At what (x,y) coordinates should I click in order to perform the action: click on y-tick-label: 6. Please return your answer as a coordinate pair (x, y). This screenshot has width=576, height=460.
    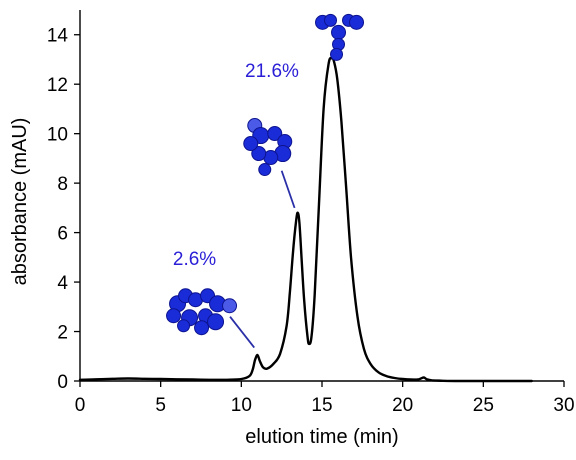
    Looking at the image, I should click on (62, 234).